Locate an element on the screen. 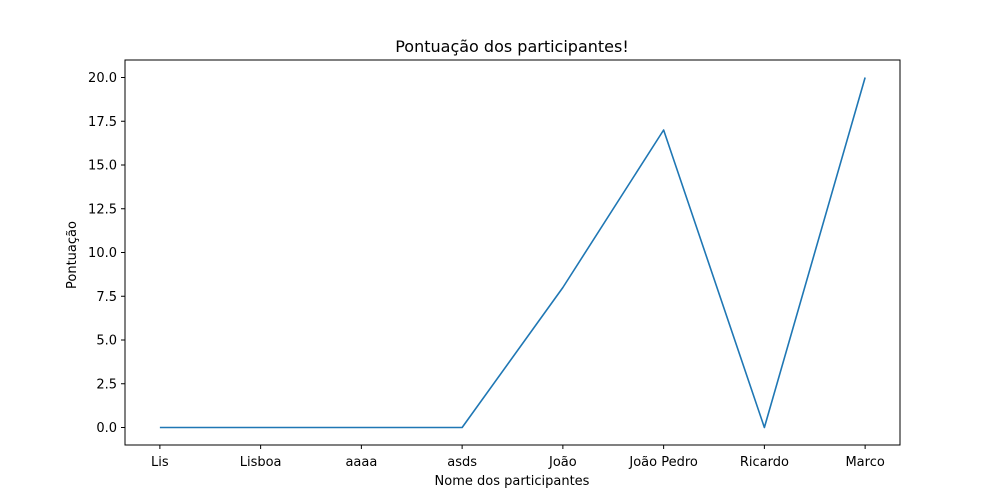 The width and height of the screenshot is (1000, 500). y-tick-label: 10.0 is located at coordinates (102, 253).